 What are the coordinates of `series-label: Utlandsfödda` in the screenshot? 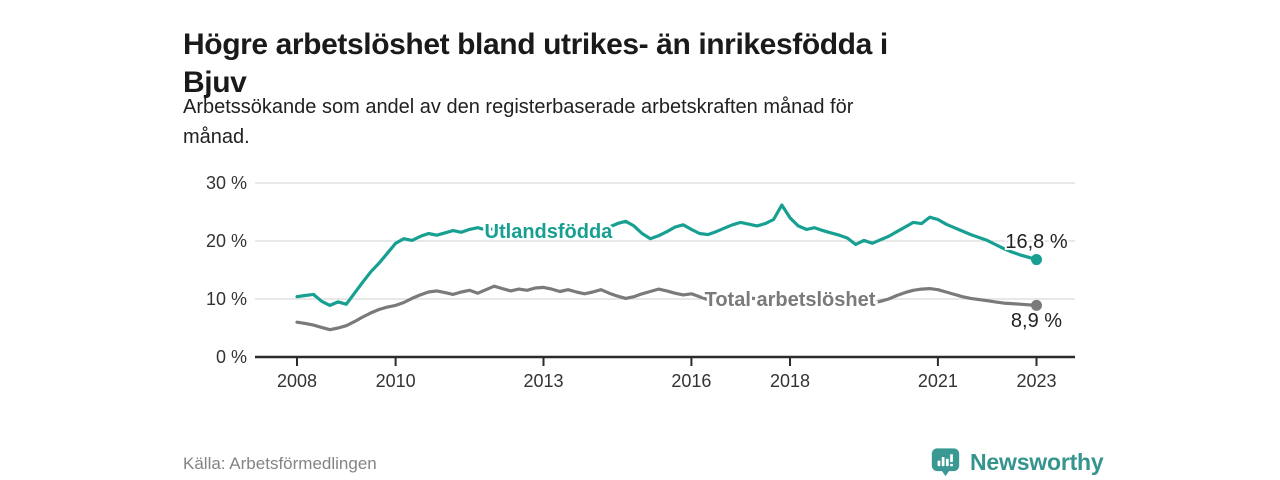 It's located at (549, 232).